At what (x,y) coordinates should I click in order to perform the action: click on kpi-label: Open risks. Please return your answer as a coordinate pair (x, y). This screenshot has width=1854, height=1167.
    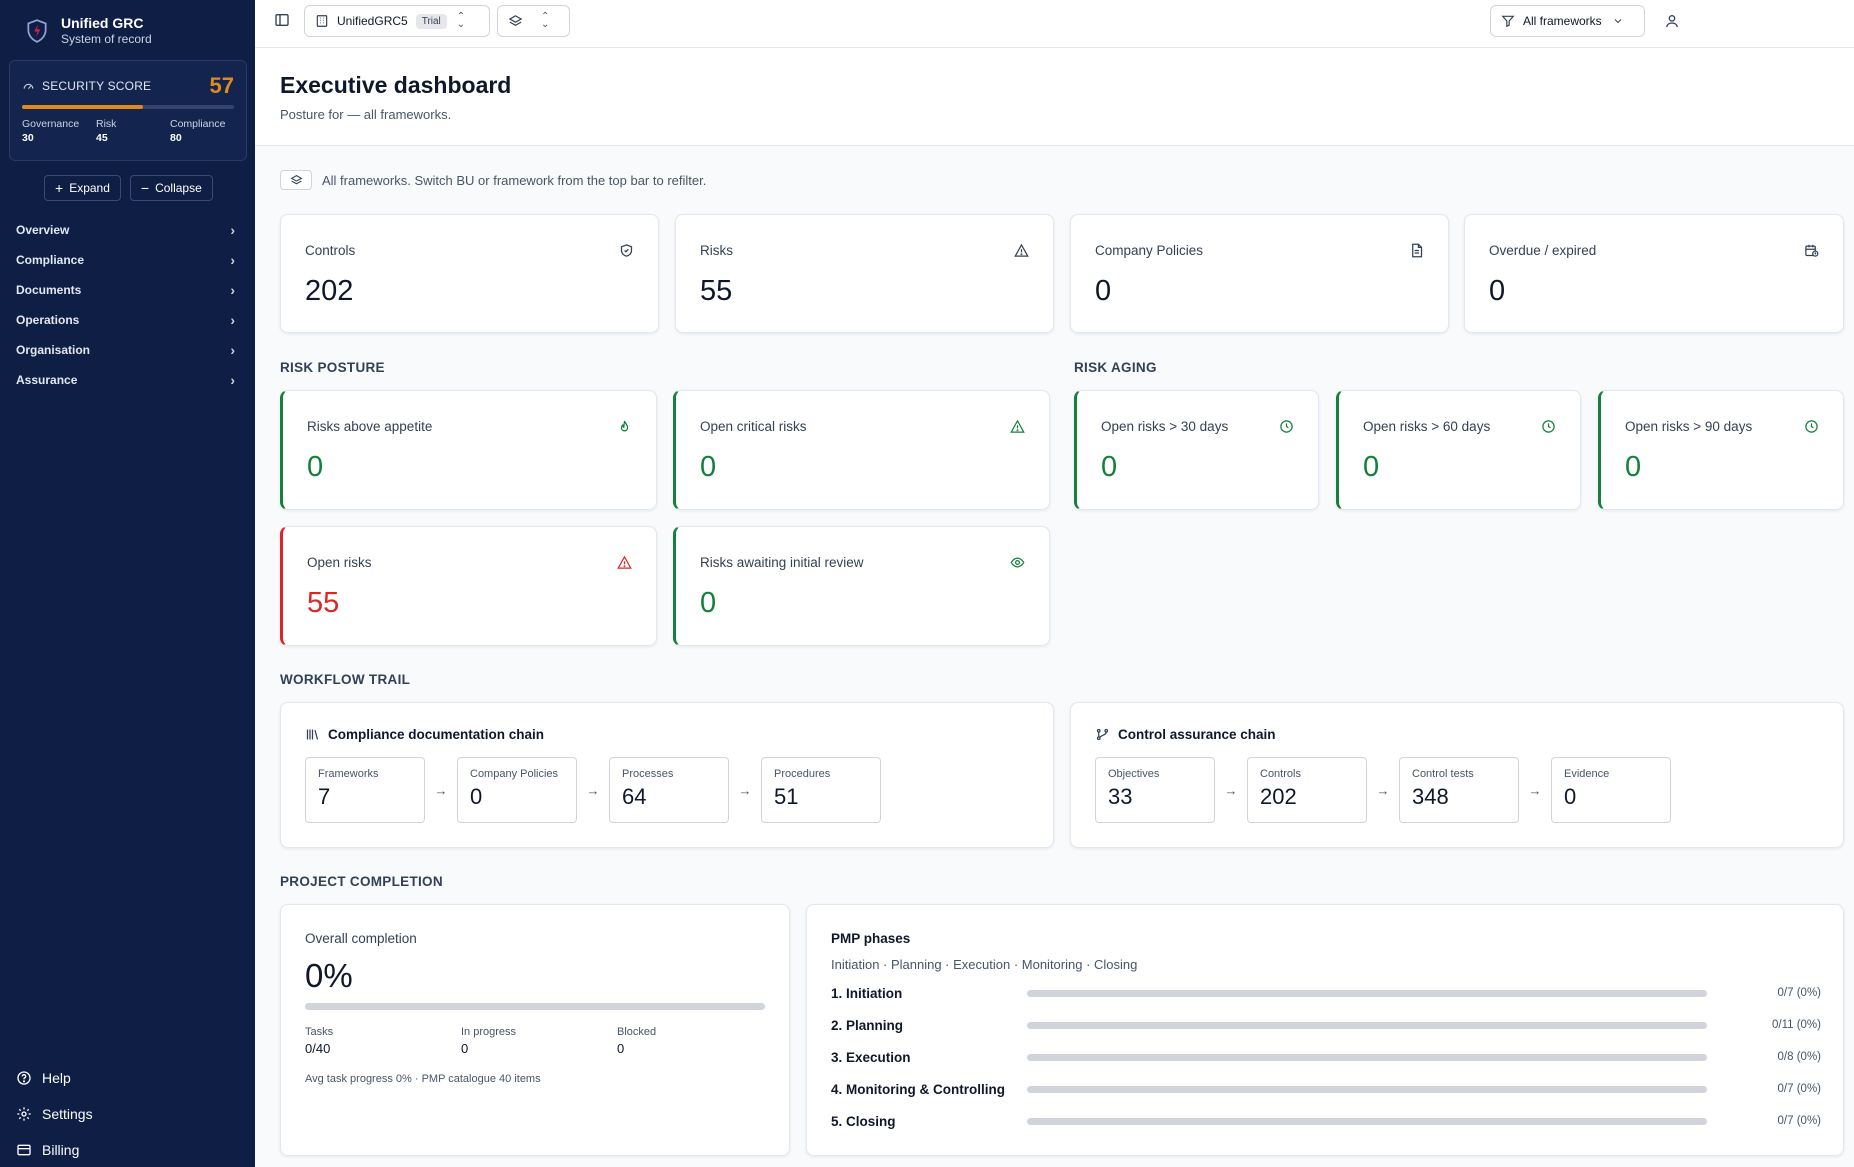
    Looking at the image, I should click on (339, 562).